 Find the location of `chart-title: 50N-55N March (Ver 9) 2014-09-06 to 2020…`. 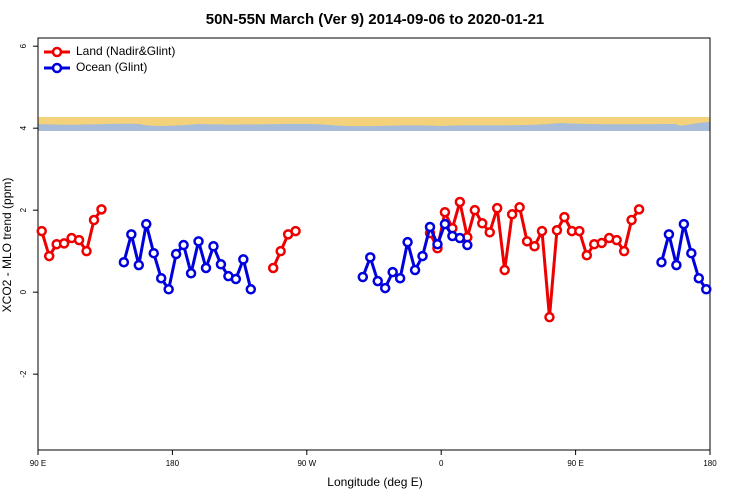

chart-title: 50N-55N March (Ver 9) 2014-09-06 to 2020… is located at coordinates (375, 19).